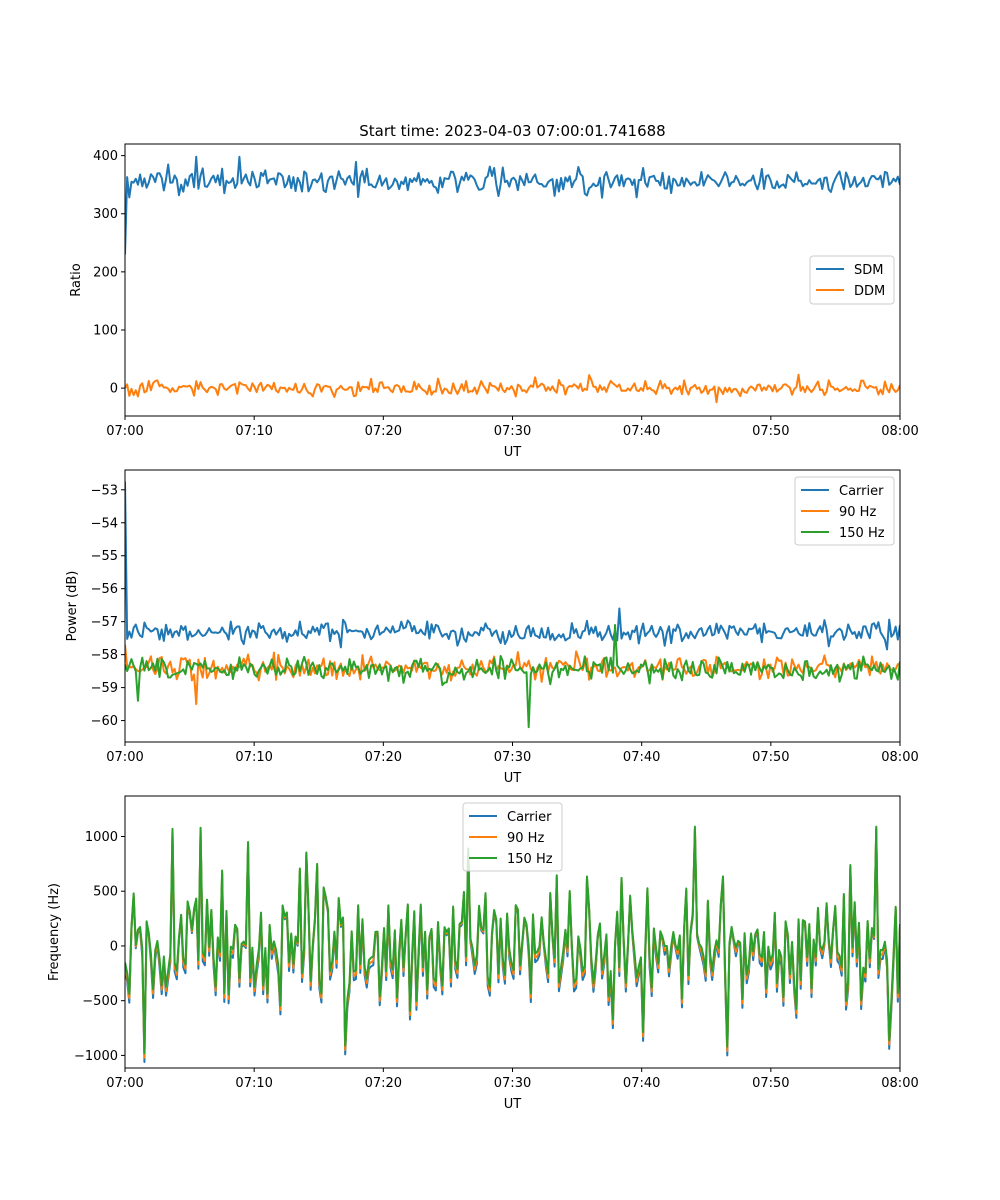  Describe the element at coordinates (512, 388) in the screenshot. I see `series-line-ddm` at that location.